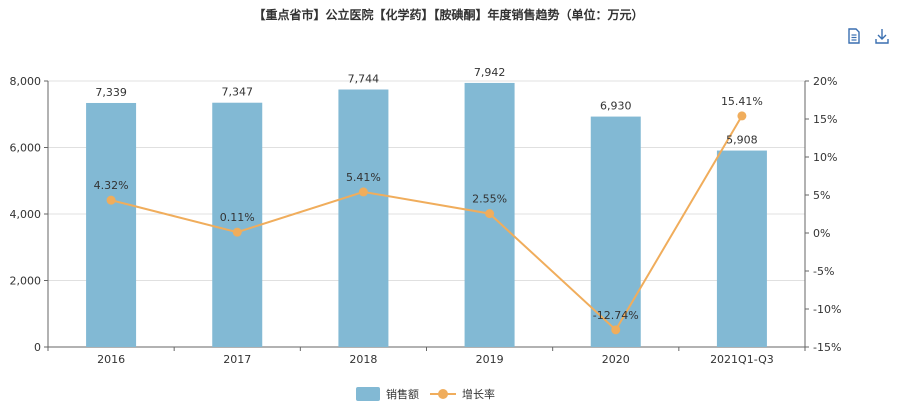  What do you see at coordinates (363, 177) in the screenshot?
I see `growth-value-label: 5.41%` at bounding box center [363, 177].